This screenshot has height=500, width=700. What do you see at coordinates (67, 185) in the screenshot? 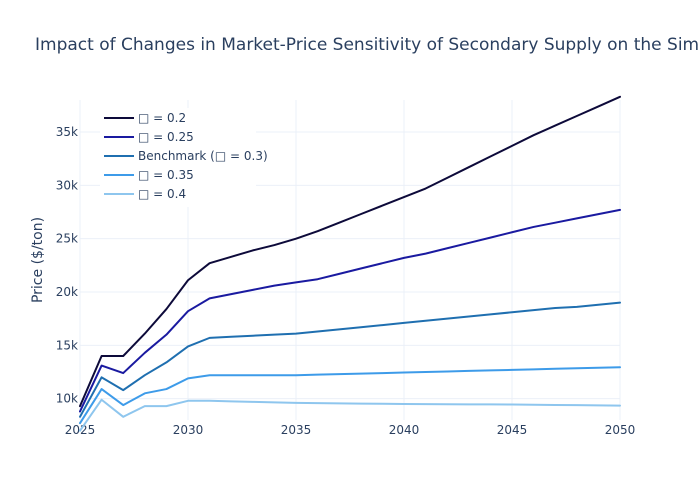
I see `y-tick-label: 30k` at bounding box center [67, 185].